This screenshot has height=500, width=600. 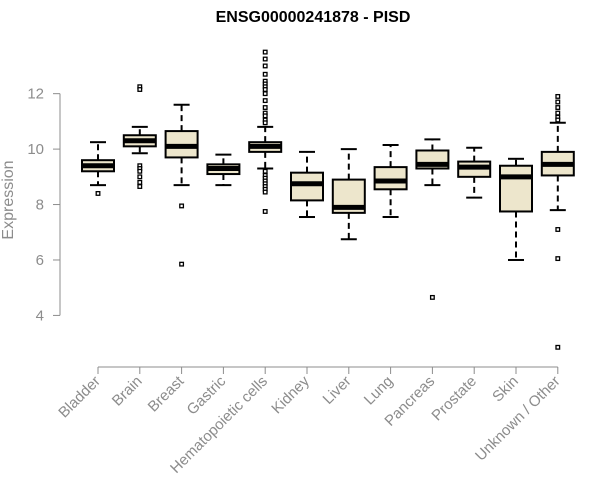 I want to click on y-tick-label: 4, so click(x=40, y=315).